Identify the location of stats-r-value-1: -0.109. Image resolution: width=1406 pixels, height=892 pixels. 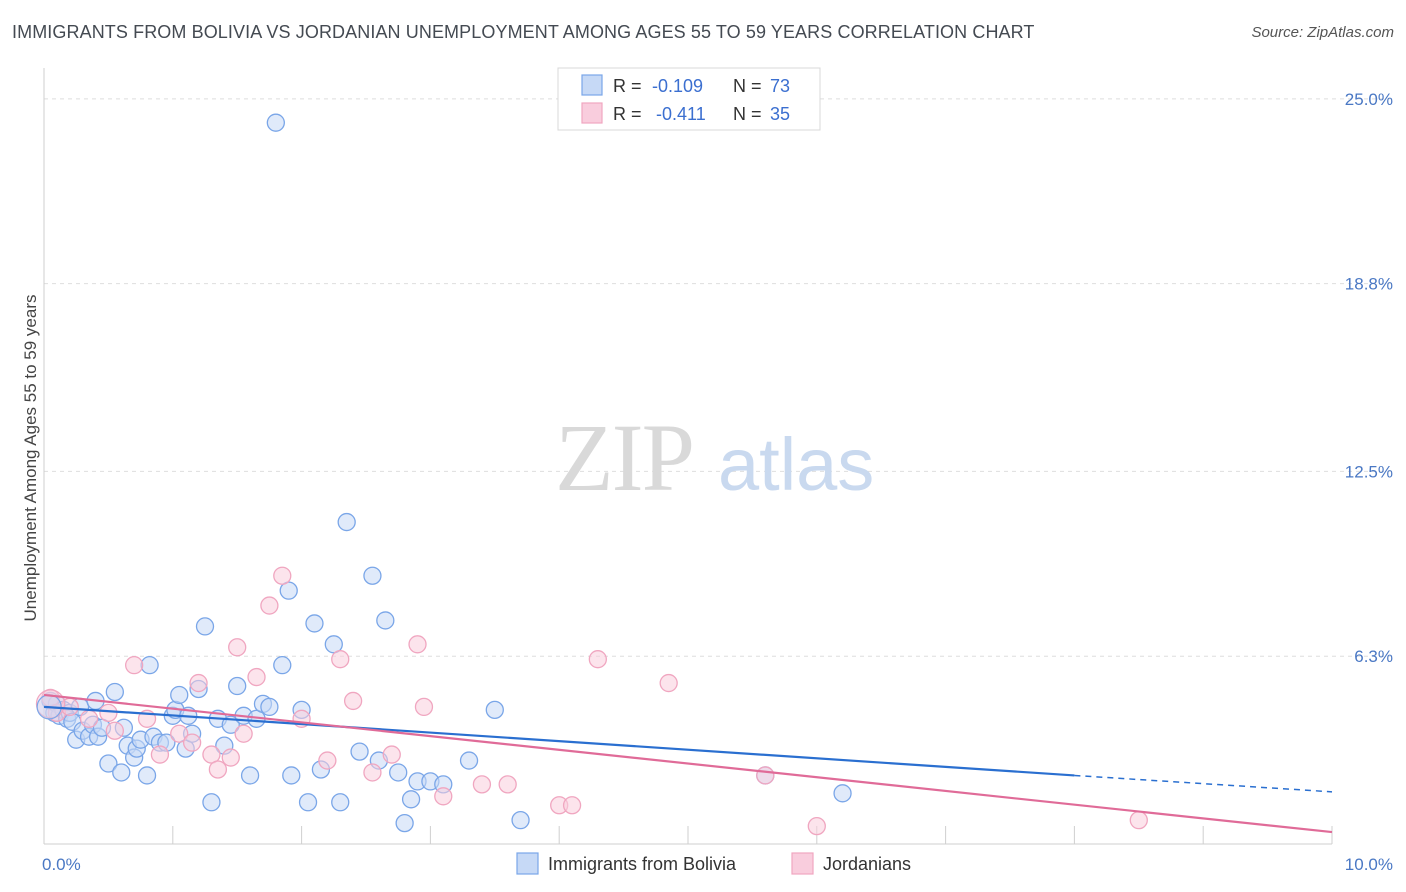
(677, 86).